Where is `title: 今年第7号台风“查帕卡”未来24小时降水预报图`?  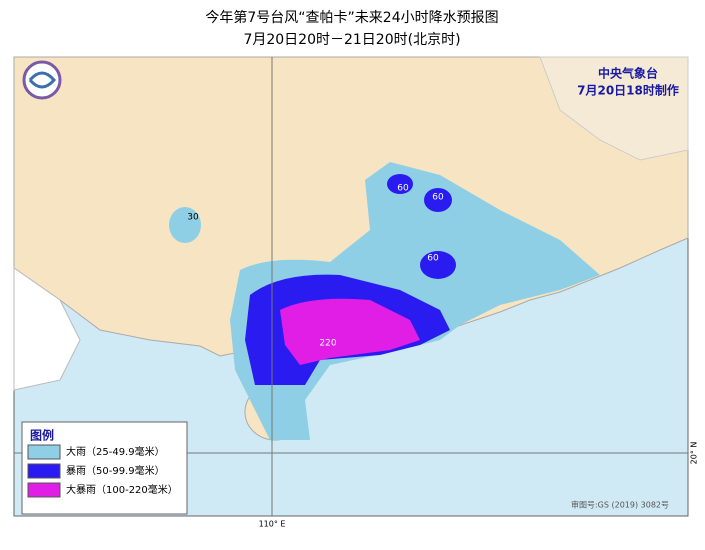
title: 今年第7号台风“查帕卡”未来24小时降水预报图 is located at coordinates (351, 17).